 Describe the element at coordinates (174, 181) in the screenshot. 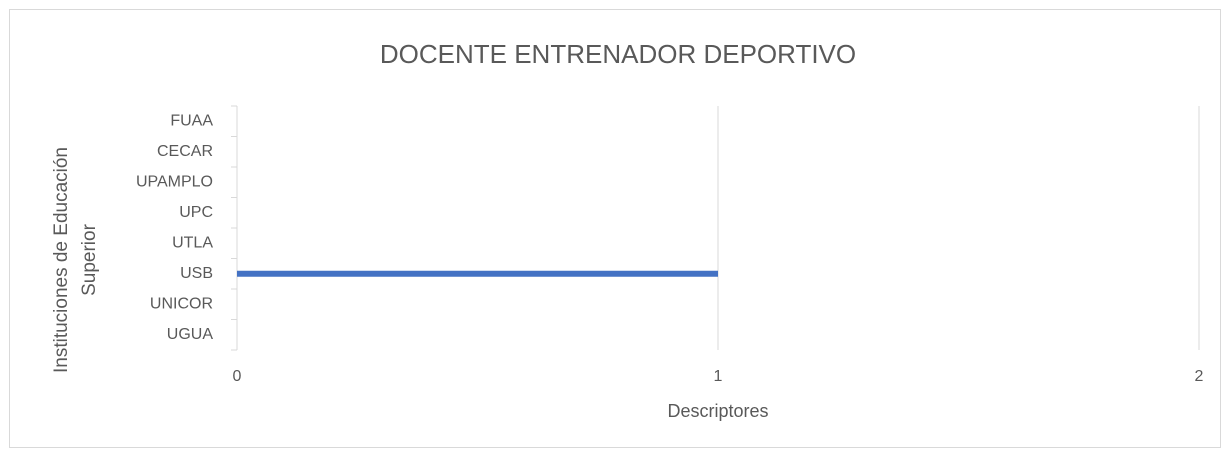

I see `y-tick-label: UPAMPLO` at that location.